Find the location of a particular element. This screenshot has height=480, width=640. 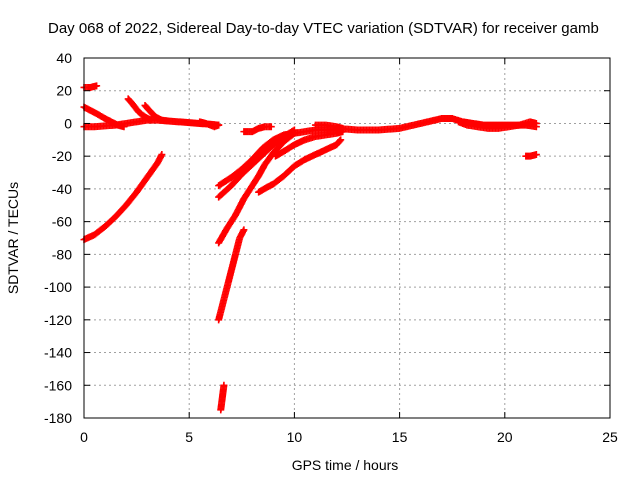

series-arc-spike-3h is located at coordinates (156, 113).